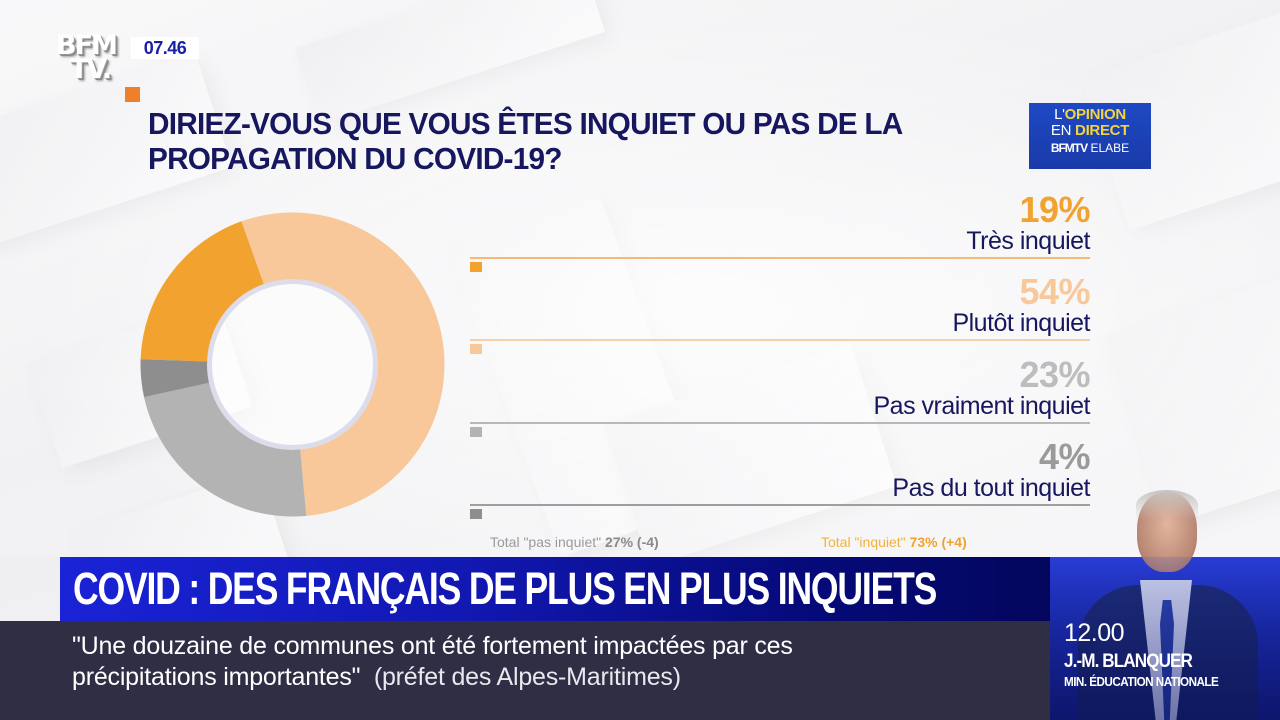  I want to click on total-not-worried: Total "pas inquiet" 27% (-4), so click(574, 542).